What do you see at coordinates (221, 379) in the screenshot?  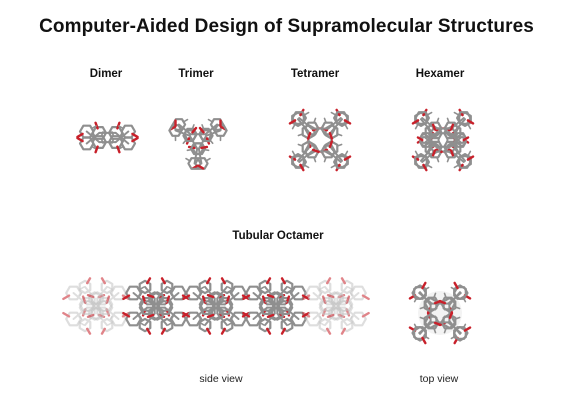 I see `side-view-caption: side view` at bounding box center [221, 379].